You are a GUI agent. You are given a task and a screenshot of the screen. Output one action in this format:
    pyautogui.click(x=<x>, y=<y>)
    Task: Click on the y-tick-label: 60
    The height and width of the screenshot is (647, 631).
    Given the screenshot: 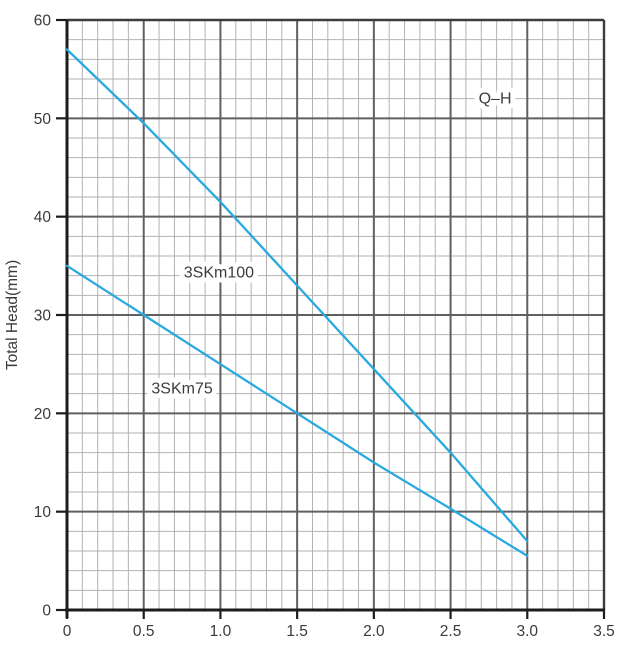 What is the action you would take?
    pyautogui.click(x=43, y=20)
    